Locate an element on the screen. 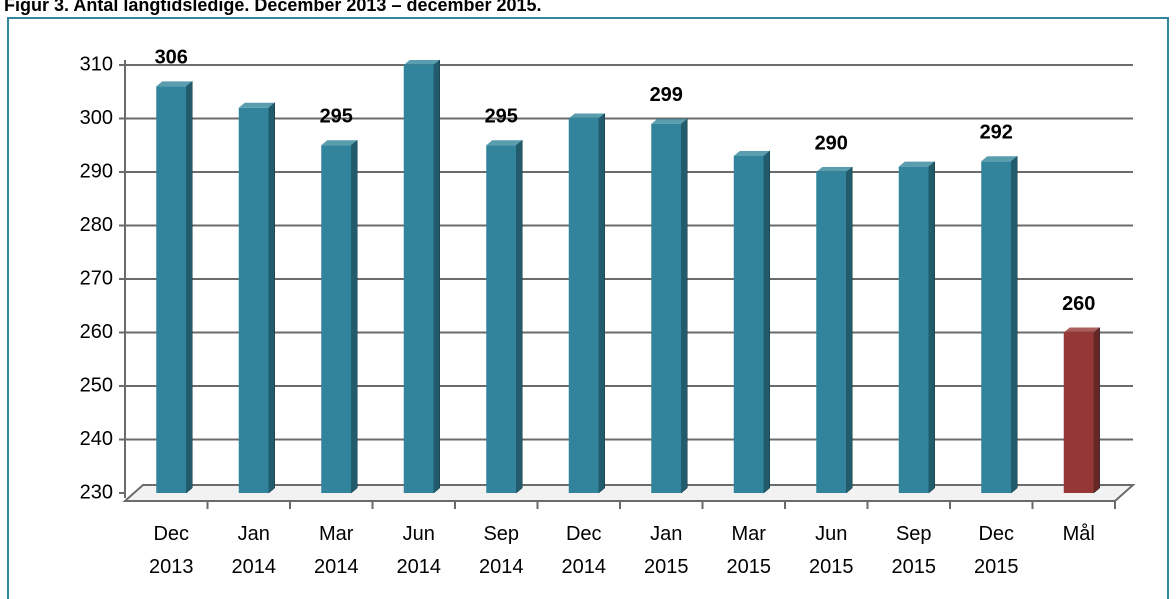 The image size is (1176, 599). y-tick-label: 250 is located at coordinates (96, 385).